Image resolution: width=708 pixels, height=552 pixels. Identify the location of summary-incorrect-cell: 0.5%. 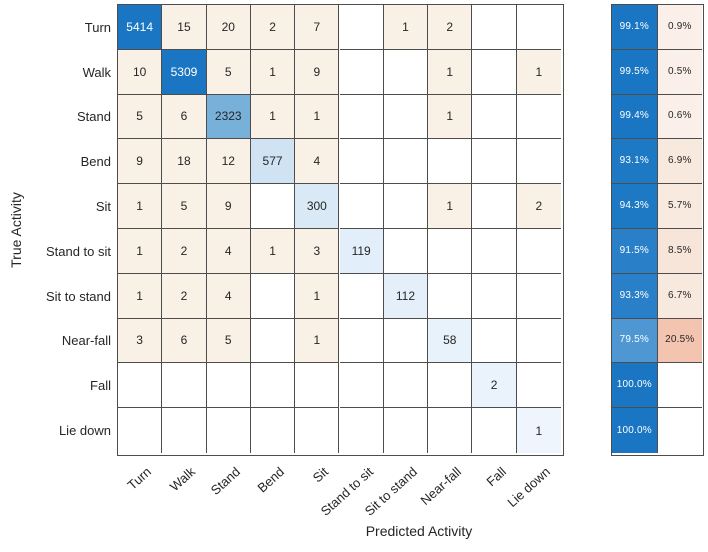
(679, 72).